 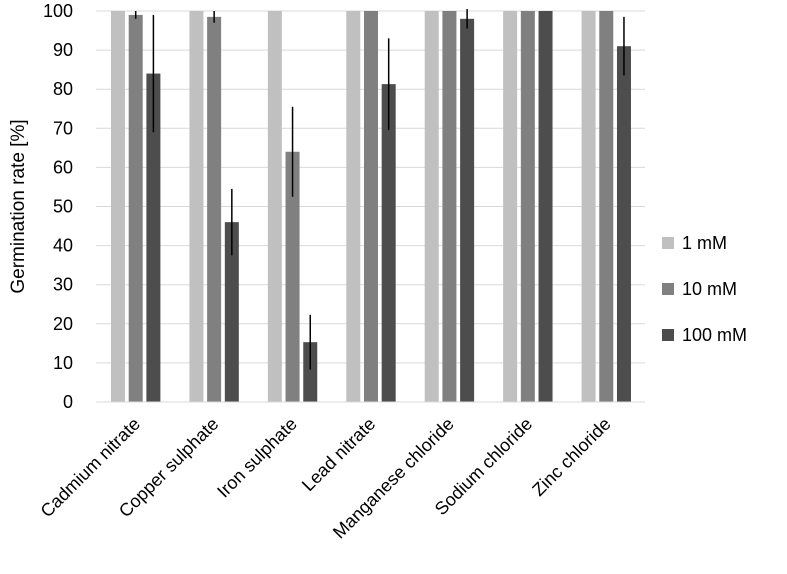 I want to click on y-tick-label: 60, so click(x=63, y=167).